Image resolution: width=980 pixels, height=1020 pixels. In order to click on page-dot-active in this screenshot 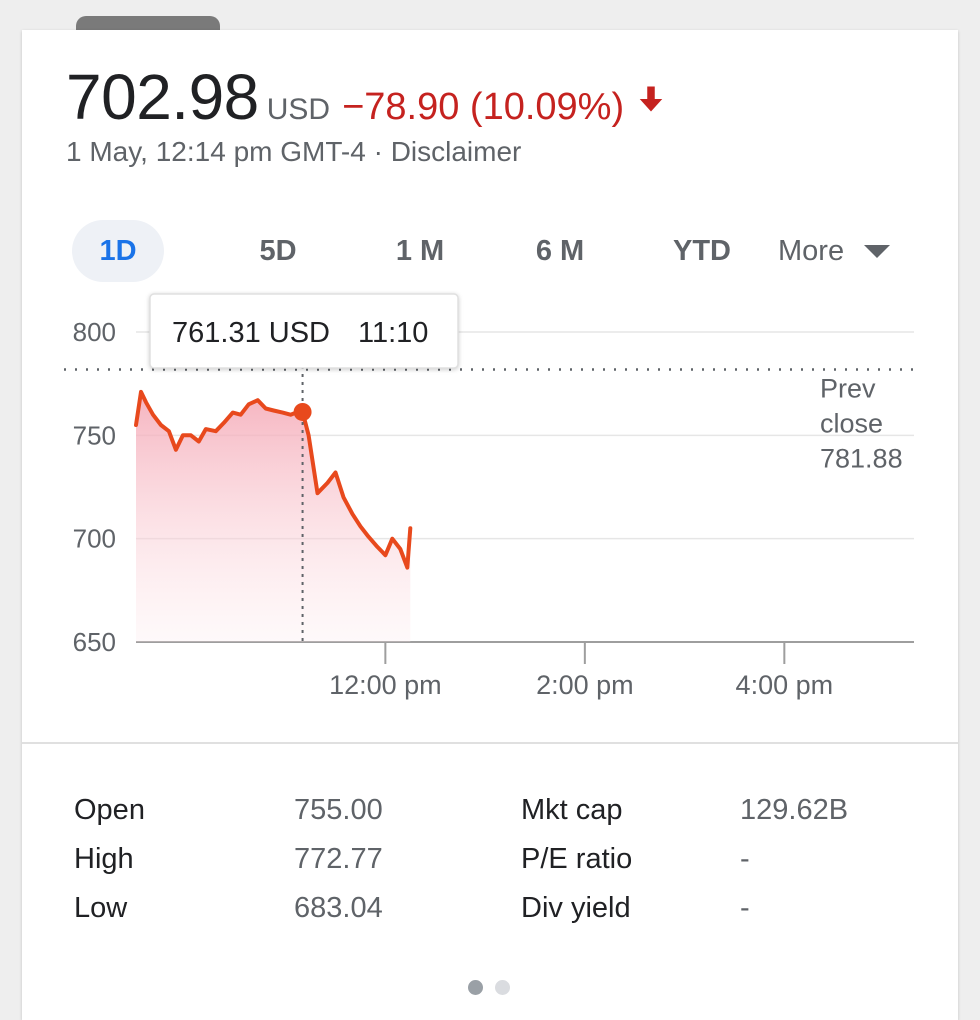, I will do `click(475, 987)`.